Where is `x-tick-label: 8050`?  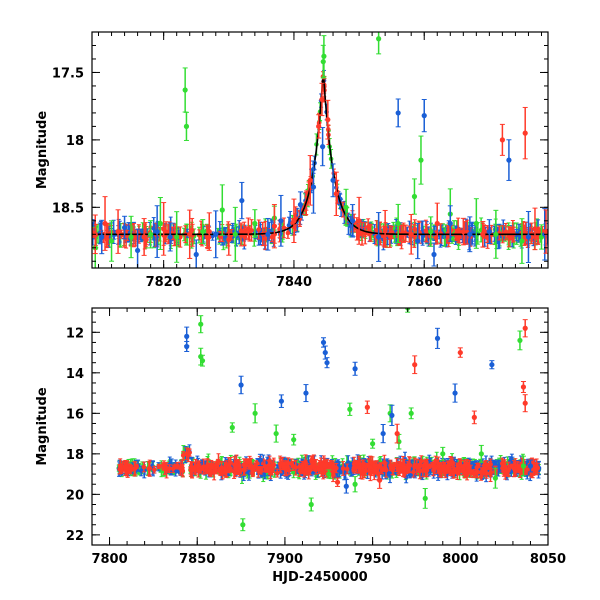 x-tick-label: 8050 is located at coordinates (548, 559).